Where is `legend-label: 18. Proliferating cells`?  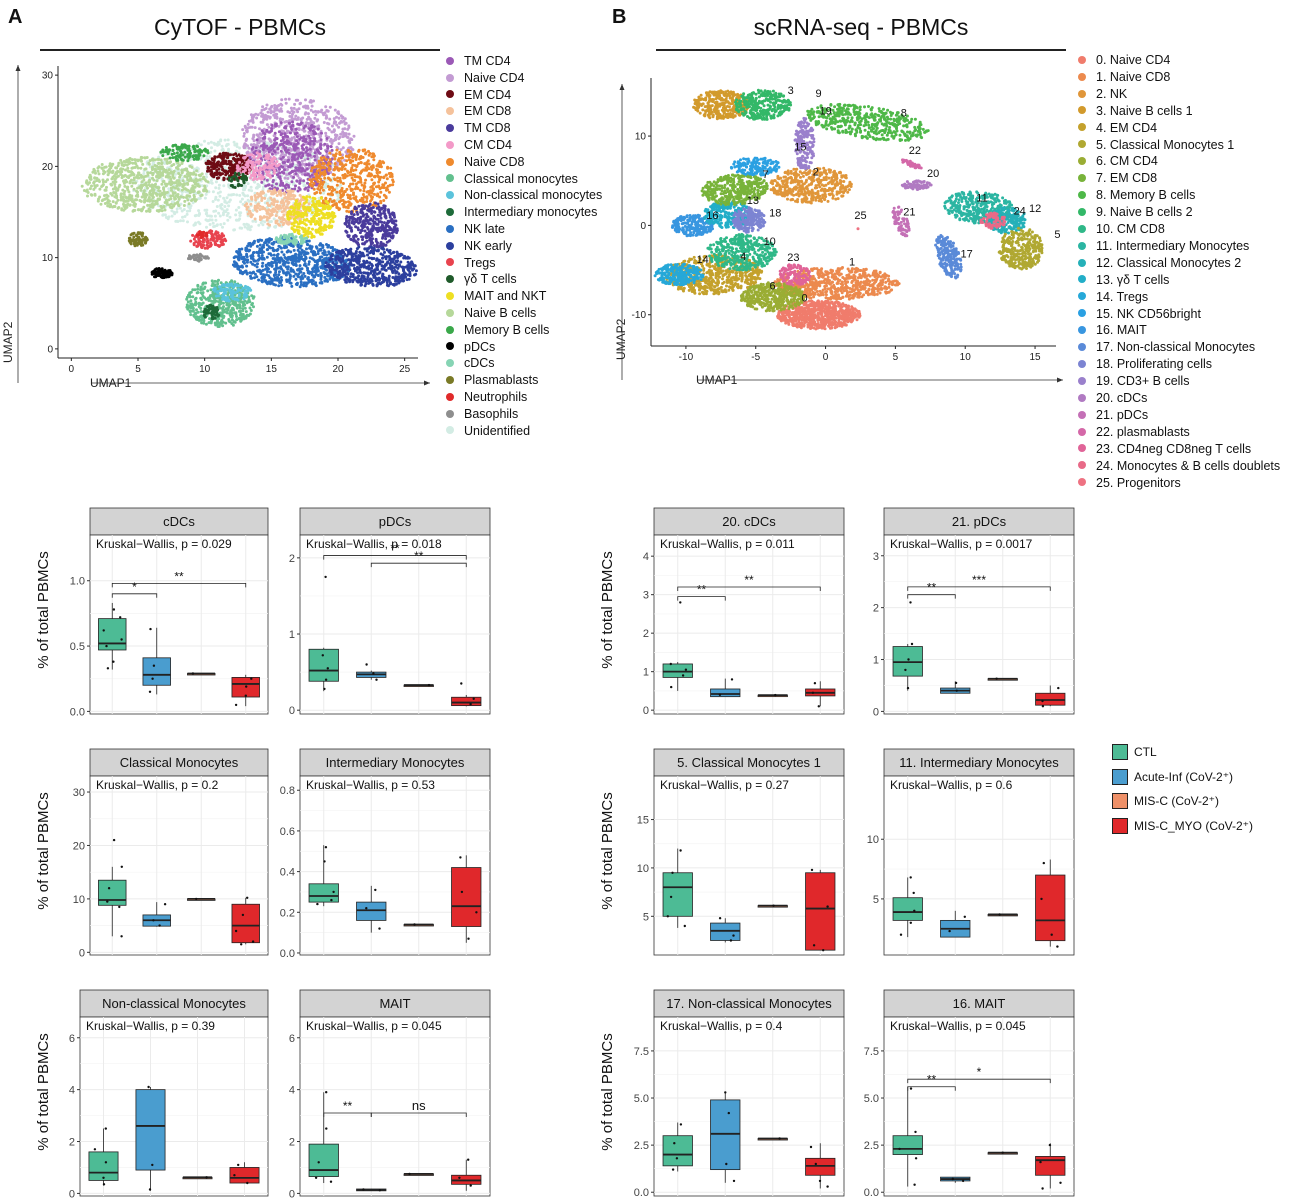
legend-label: 18. Proliferating cells is located at coordinates (1154, 364).